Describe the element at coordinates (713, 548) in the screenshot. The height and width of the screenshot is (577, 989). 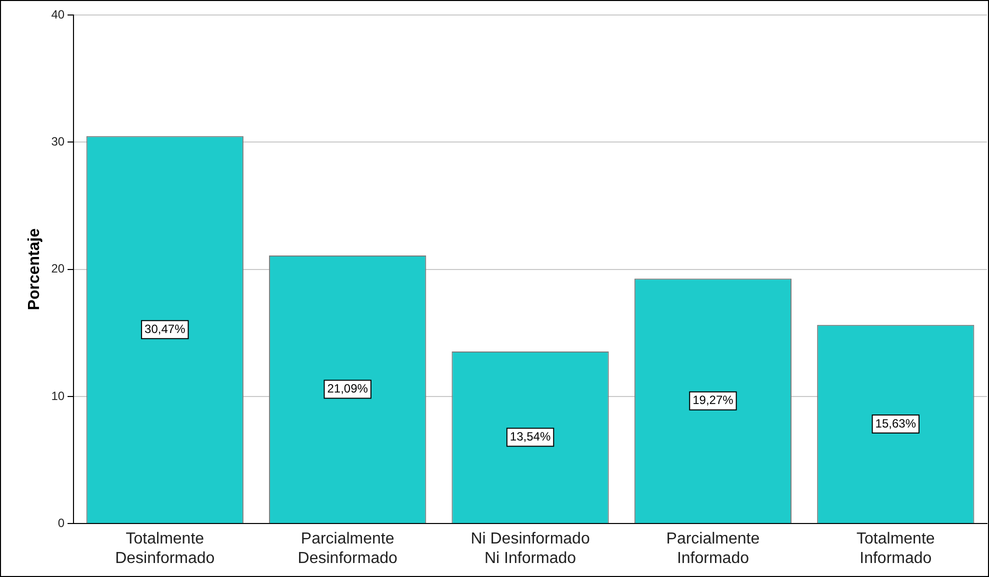
I see `x-tick-label: Parcialmente Informado` at that location.